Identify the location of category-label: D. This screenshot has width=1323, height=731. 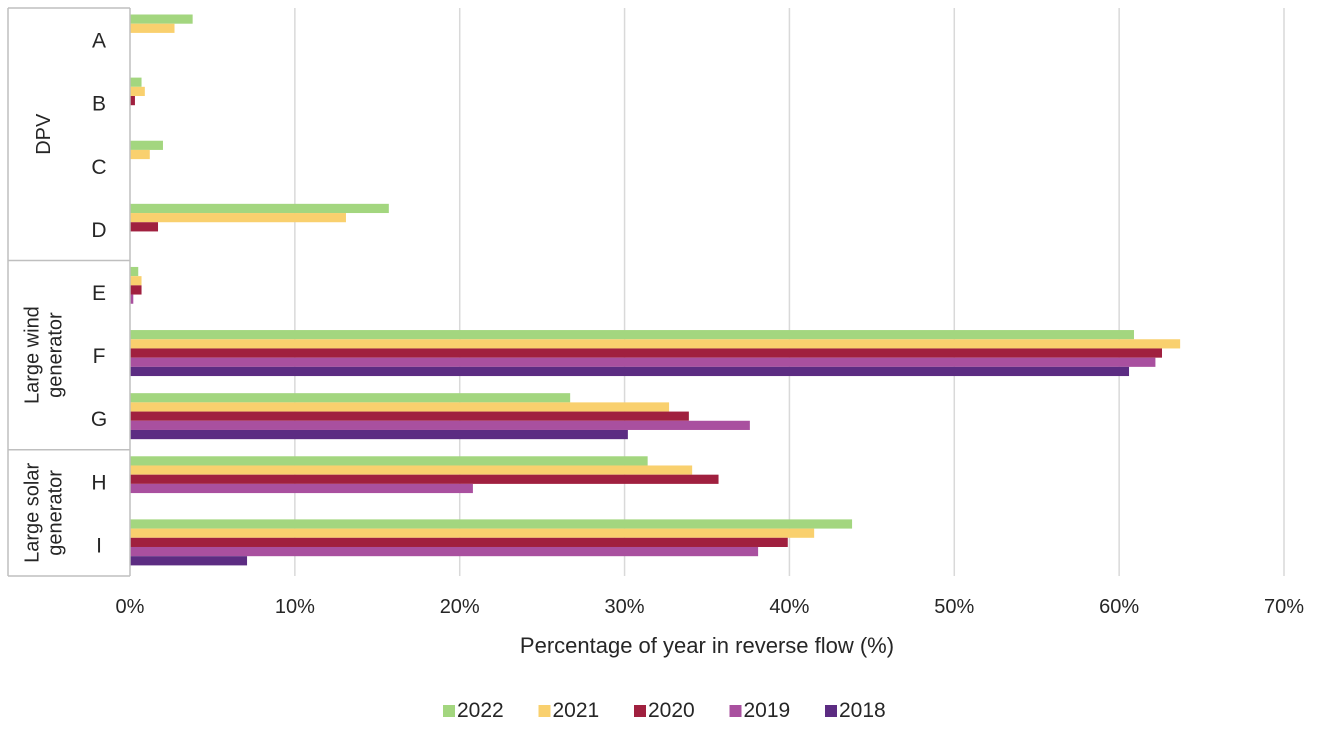
(98, 230).